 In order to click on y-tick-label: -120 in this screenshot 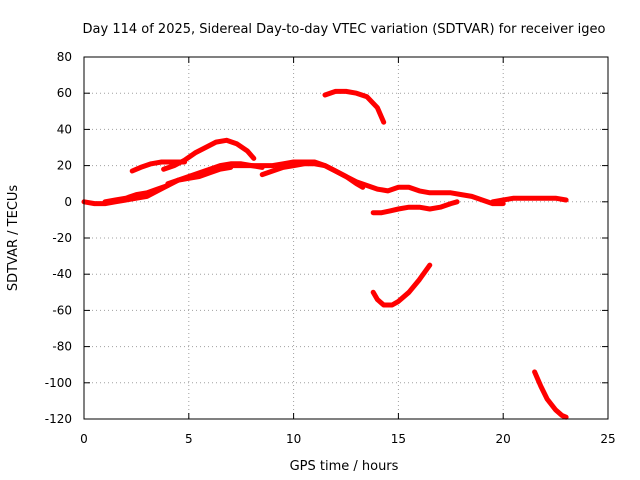, I will do `click(58, 419)`.